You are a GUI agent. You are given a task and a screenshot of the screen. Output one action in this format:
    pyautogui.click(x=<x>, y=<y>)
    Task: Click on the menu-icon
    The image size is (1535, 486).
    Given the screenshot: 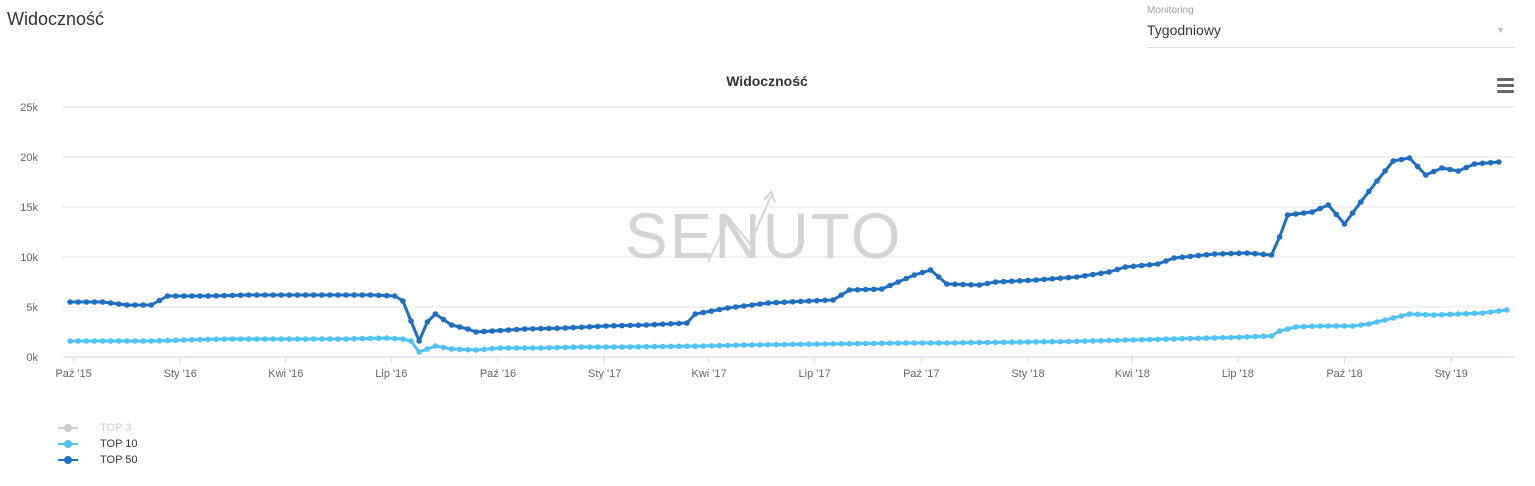 What is the action you would take?
    pyautogui.click(x=1505, y=85)
    